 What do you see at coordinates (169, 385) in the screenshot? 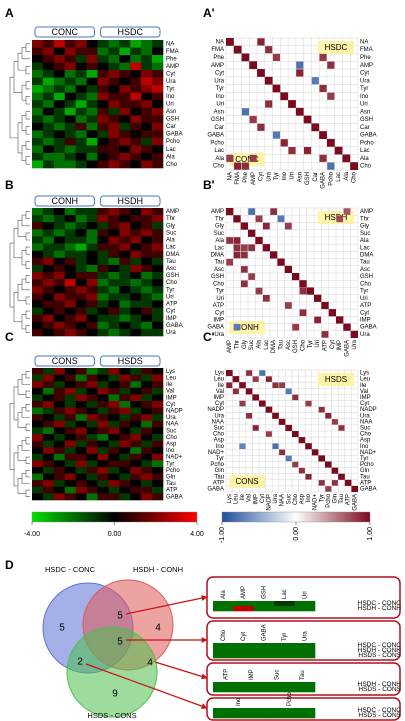
I see `row-label: Ile` at bounding box center [169, 385].